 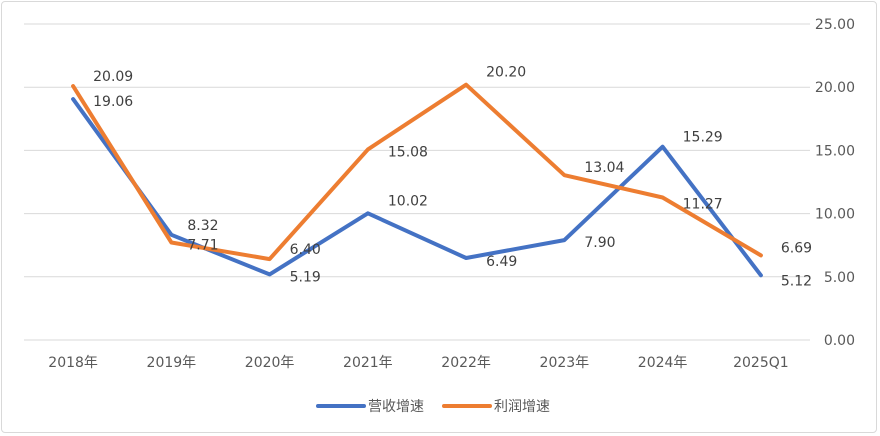 I want to click on data-label: 20.20, so click(x=506, y=73).